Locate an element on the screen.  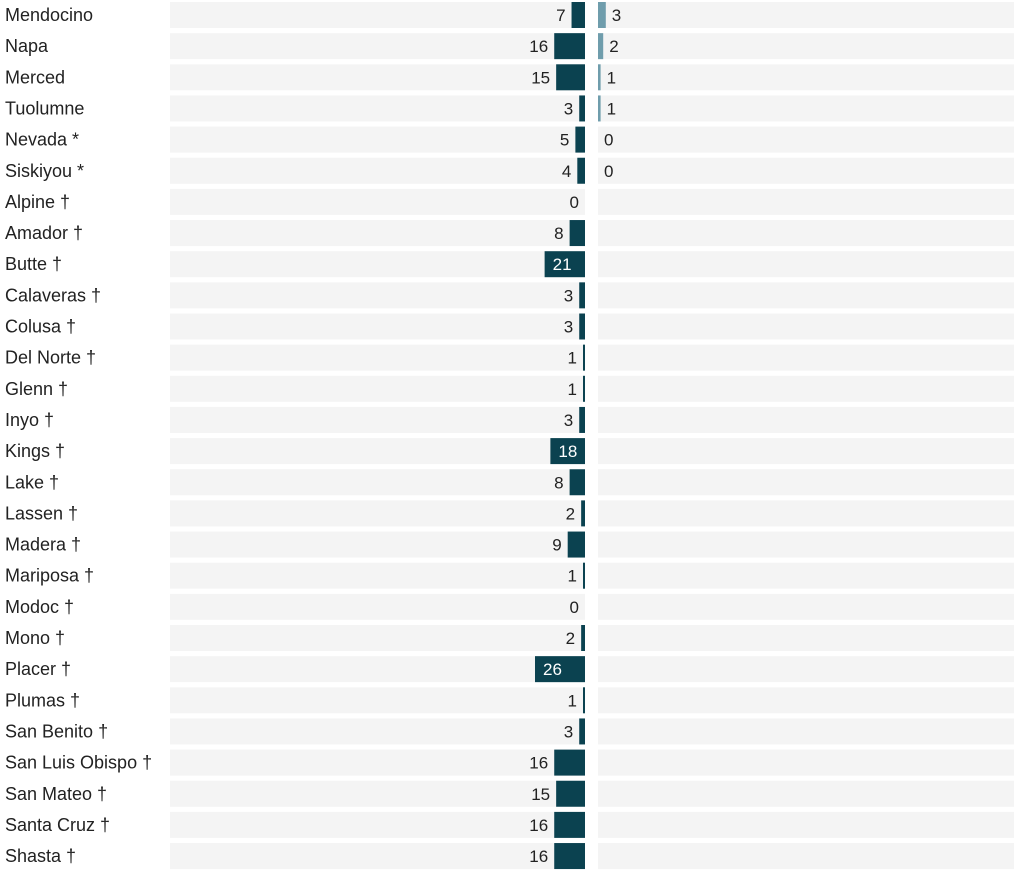
county-label: Merced is located at coordinates (35, 77).